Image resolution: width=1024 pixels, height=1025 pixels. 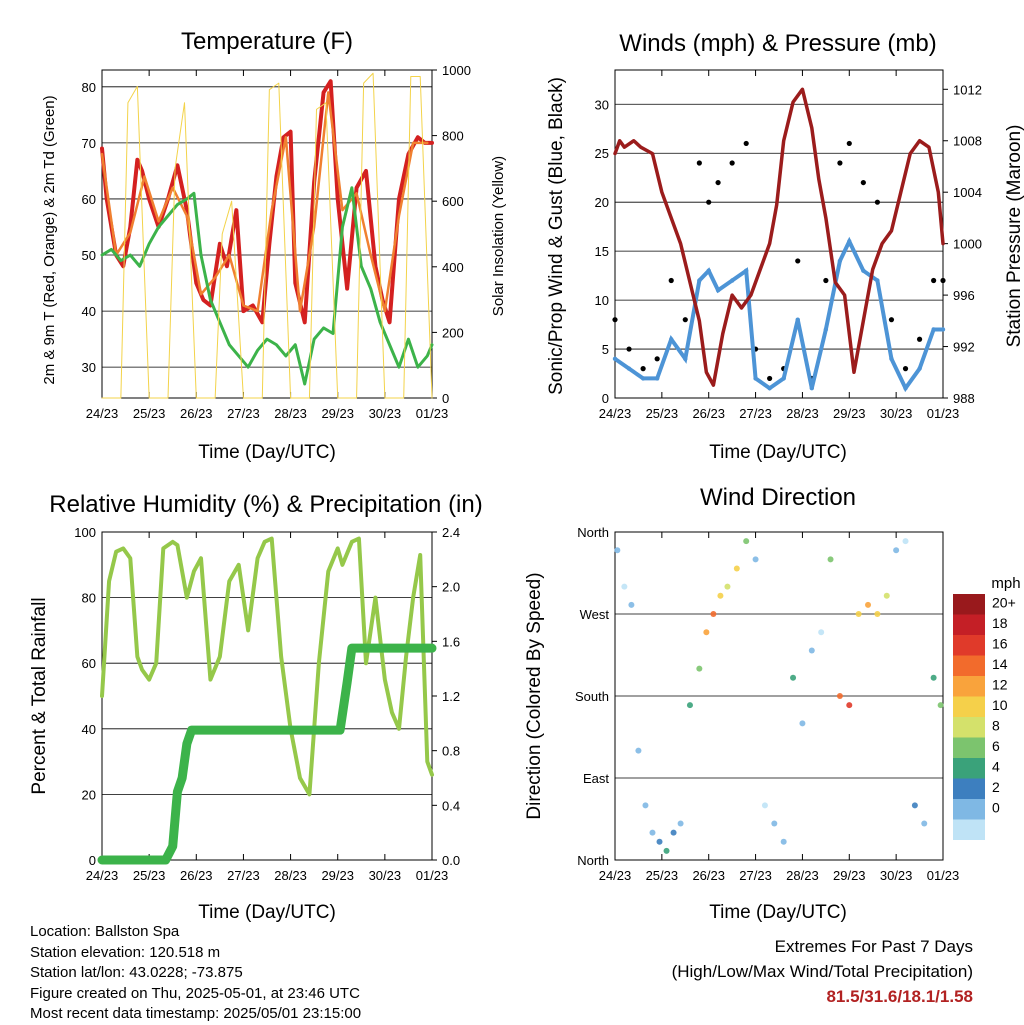 I want to click on winds-ytick-label: 10, so click(x=602, y=300).